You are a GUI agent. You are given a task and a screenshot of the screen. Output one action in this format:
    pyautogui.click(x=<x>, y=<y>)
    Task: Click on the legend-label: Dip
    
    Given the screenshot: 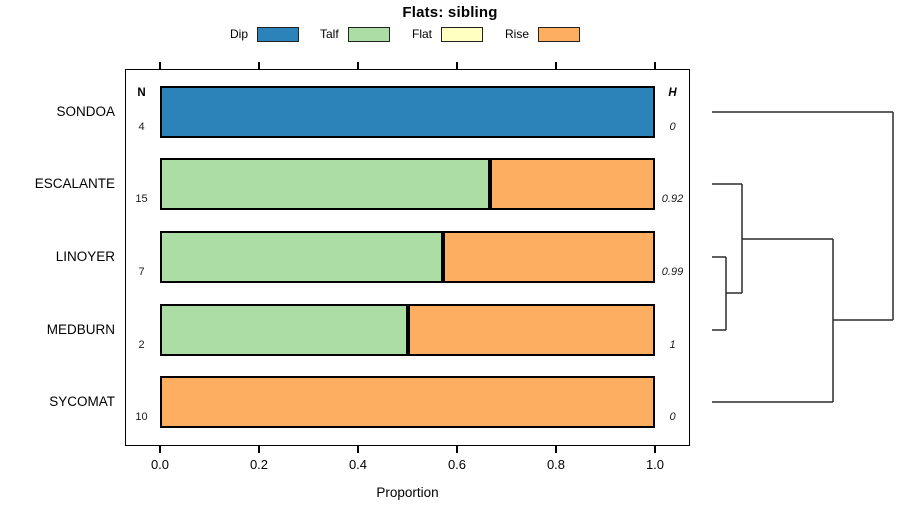 What is the action you would take?
    pyautogui.click(x=239, y=34)
    